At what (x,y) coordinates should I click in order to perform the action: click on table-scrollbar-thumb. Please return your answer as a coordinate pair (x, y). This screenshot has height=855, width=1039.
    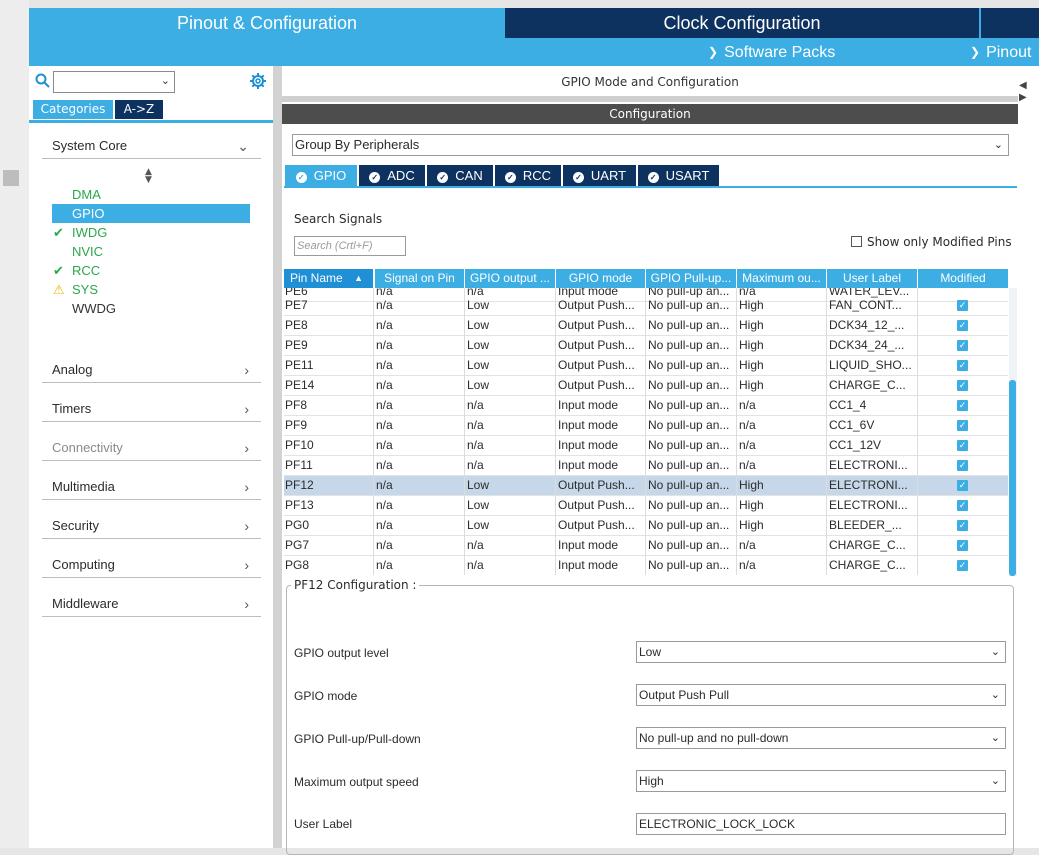
    Looking at the image, I should click on (1012, 478).